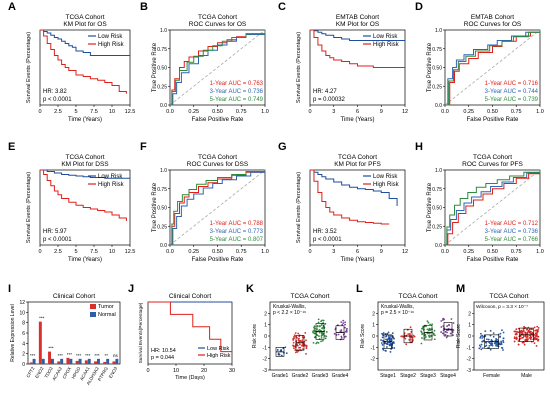 Image resolution: width=550 pixels, height=417 pixels. Describe the element at coordinates (469, 314) in the screenshot. I see `y-tick-label-M: 2` at that location.